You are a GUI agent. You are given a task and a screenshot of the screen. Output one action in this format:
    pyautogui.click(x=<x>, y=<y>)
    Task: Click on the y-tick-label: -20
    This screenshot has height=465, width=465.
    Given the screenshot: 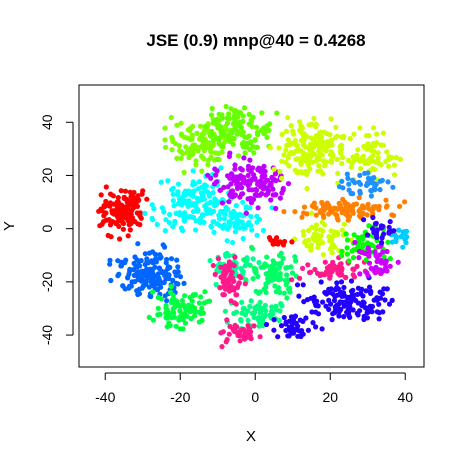 What is the action you would take?
    pyautogui.click(x=47, y=282)
    